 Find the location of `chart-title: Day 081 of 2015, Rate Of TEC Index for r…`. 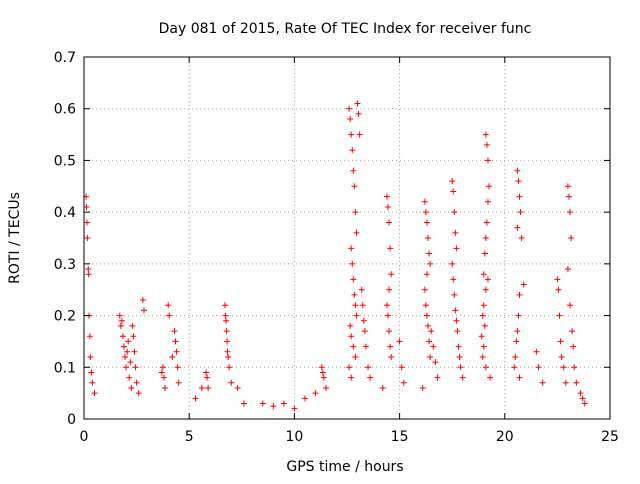

chart-title: Day 081 of 2015, Rate Of TEC Index for r… is located at coordinates (345, 29).